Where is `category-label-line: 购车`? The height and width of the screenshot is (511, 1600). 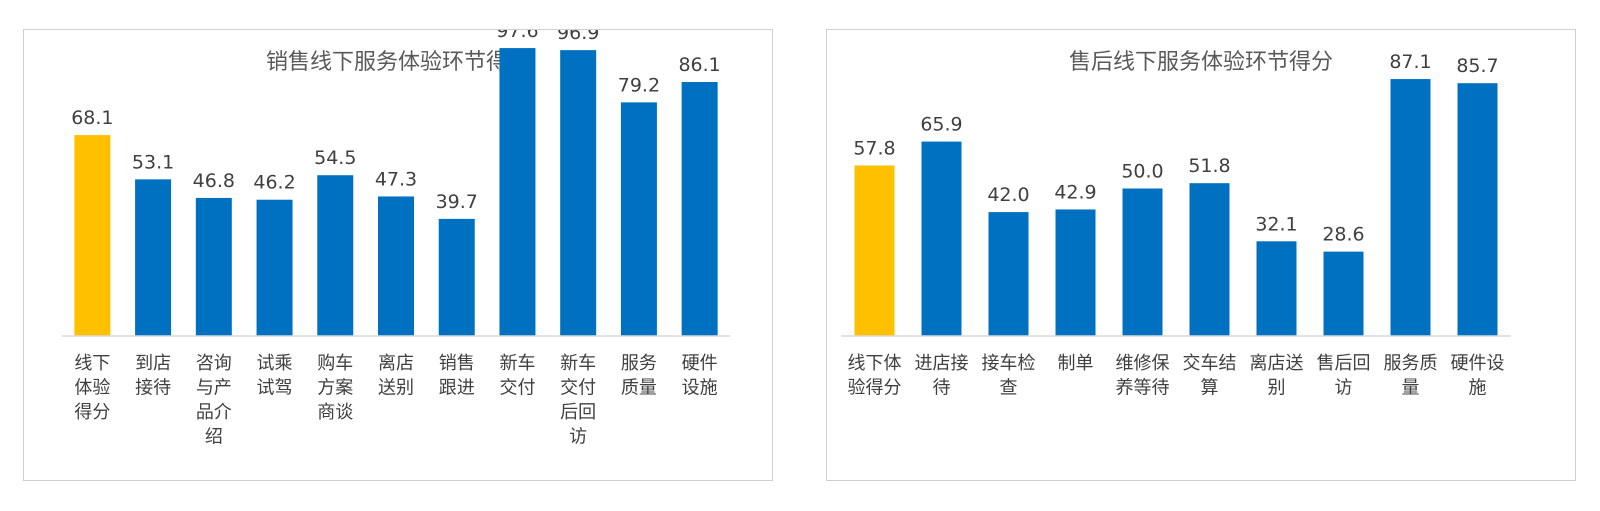
category-label-line: 购车 is located at coordinates (335, 363).